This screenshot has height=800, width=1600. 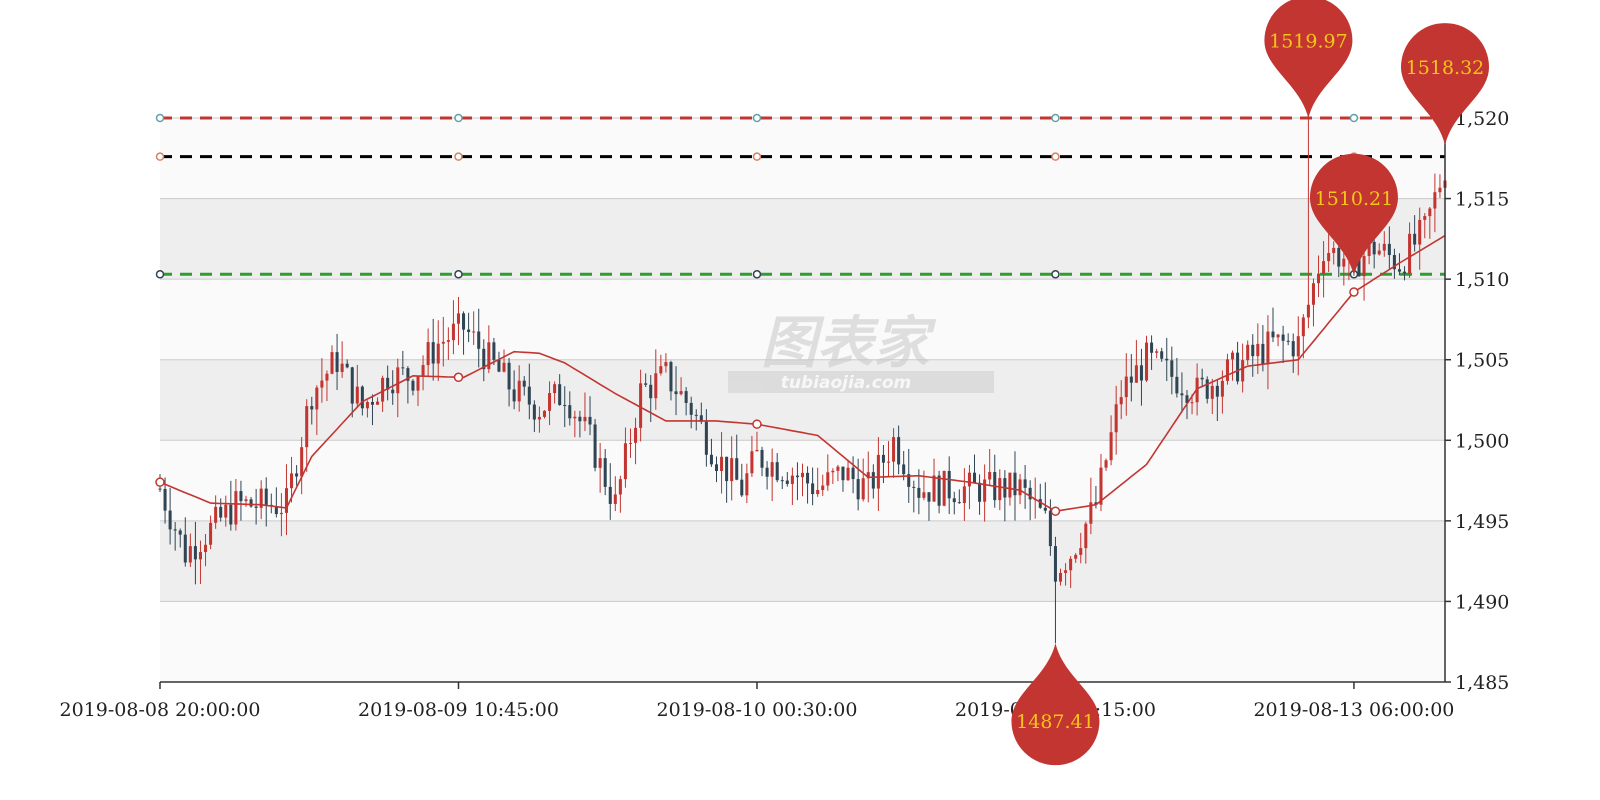 I want to click on y-tick-label: 1,520, so click(x=1482, y=119).